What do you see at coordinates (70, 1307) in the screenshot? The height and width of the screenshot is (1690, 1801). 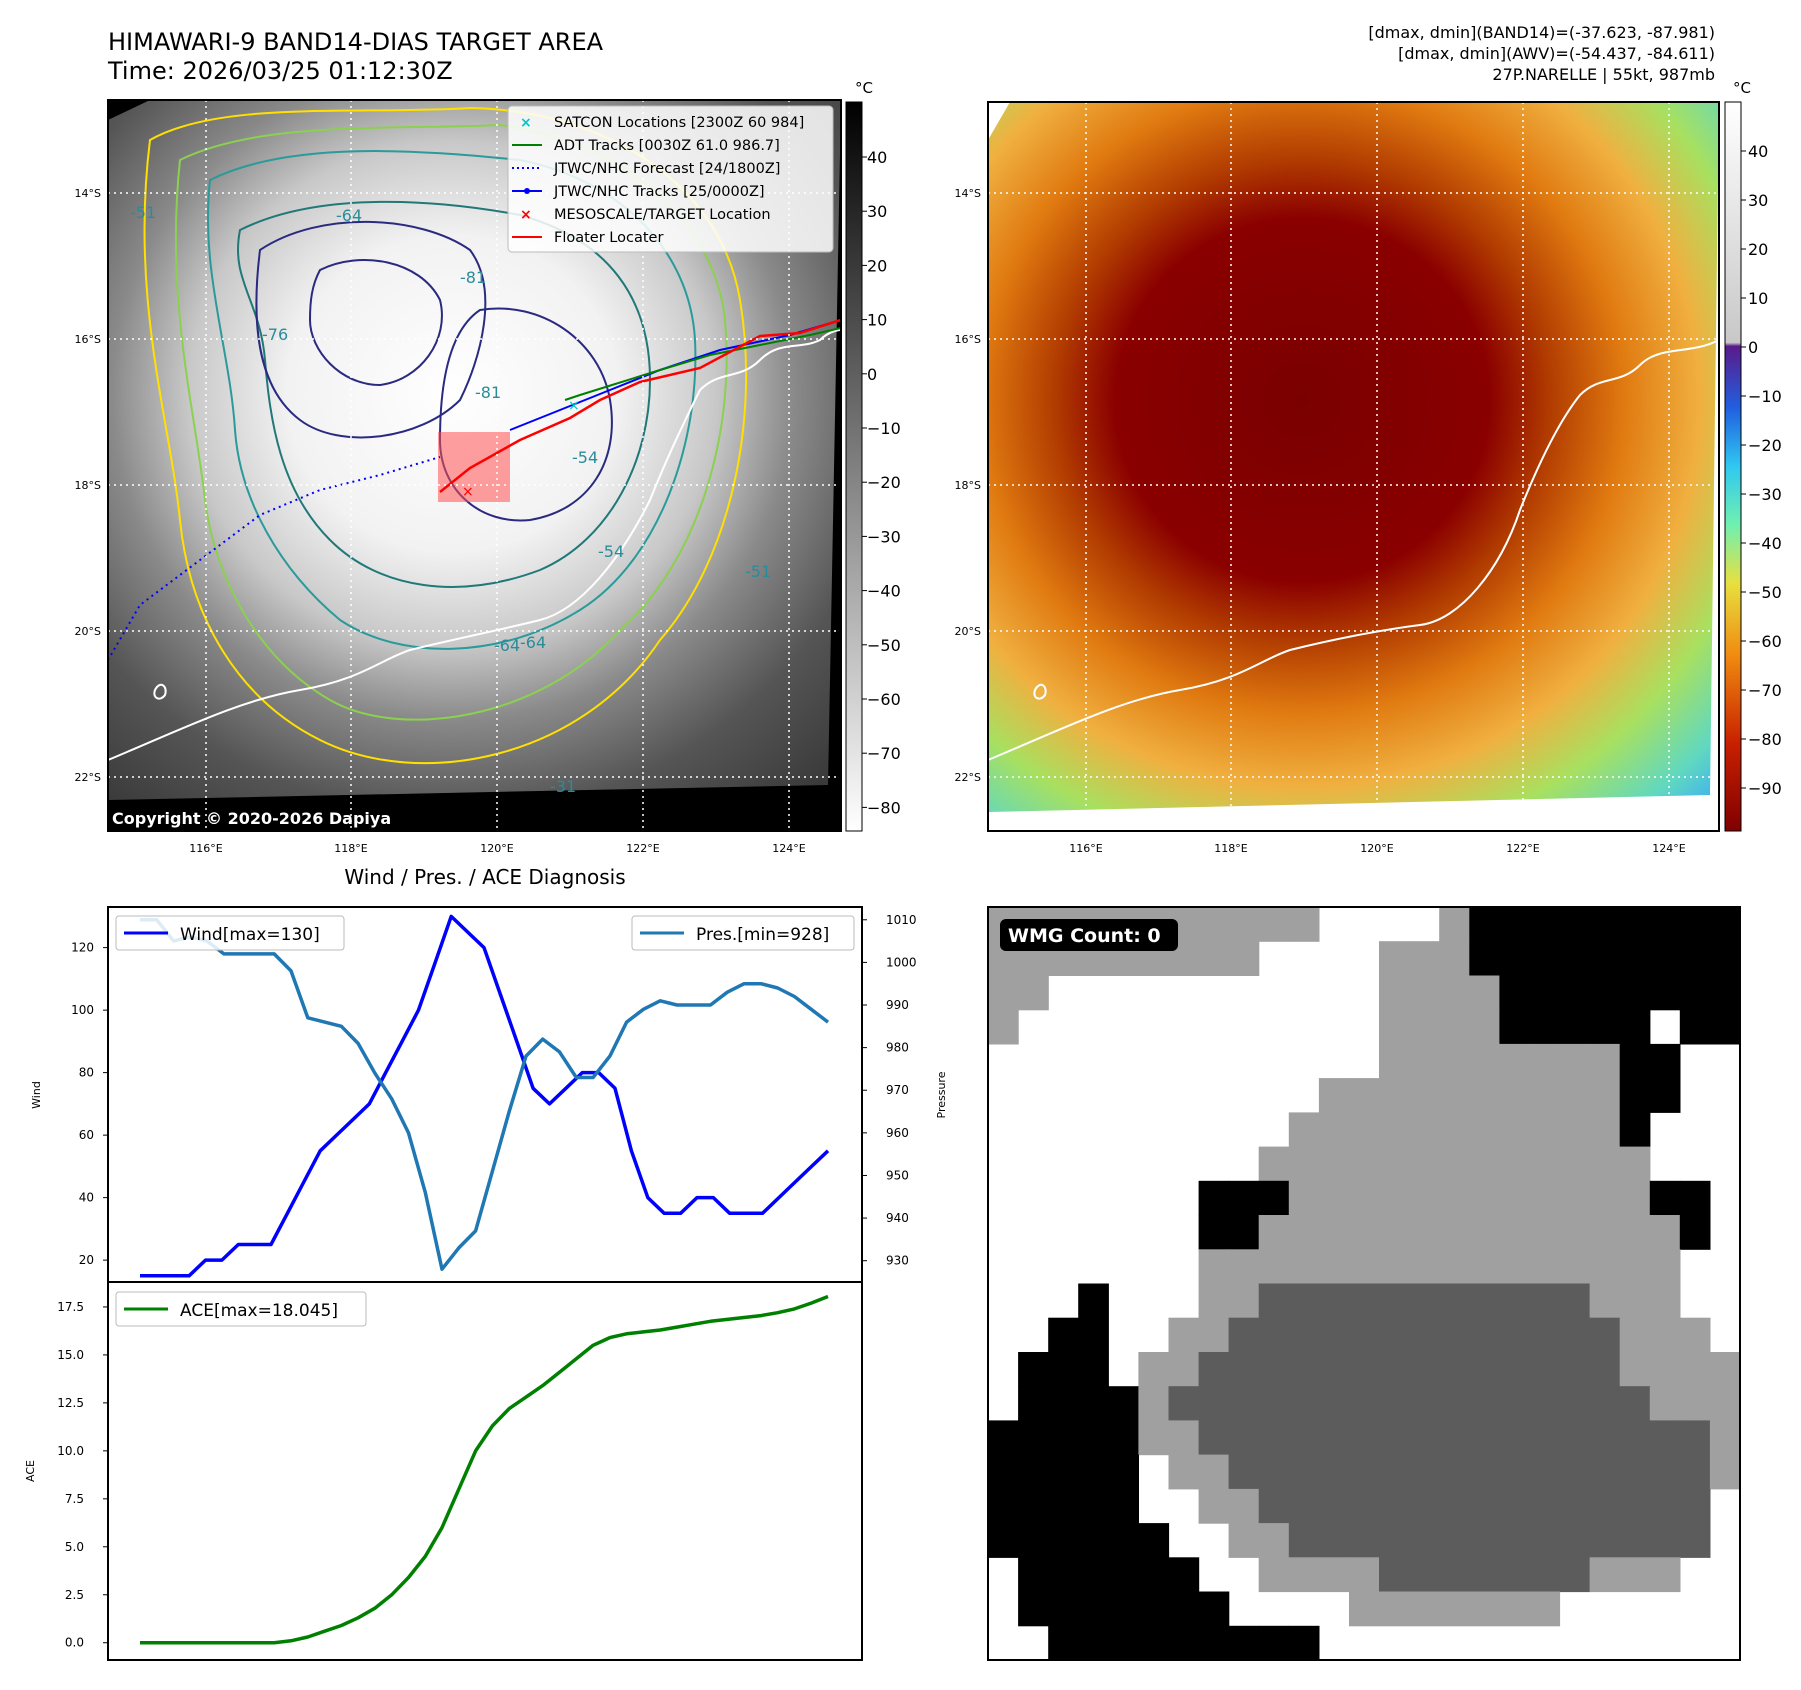 I see `ace-tick-label: 17.5` at bounding box center [70, 1307].